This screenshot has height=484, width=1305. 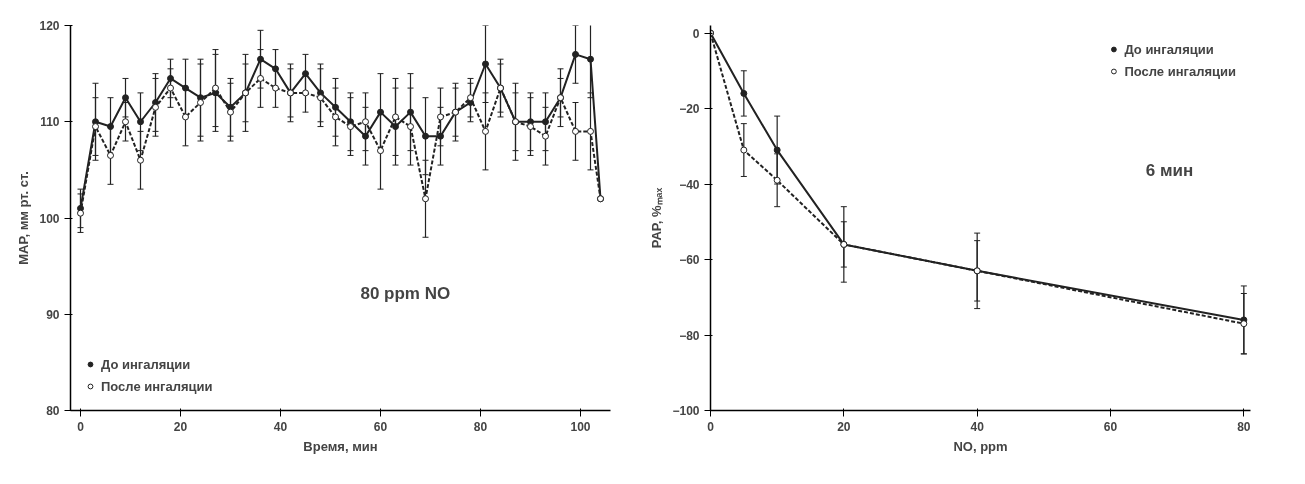 What do you see at coordinates (49, 26) in the screenshot?
I see `y-tick-label: 120` at bounding box center [49, 26].